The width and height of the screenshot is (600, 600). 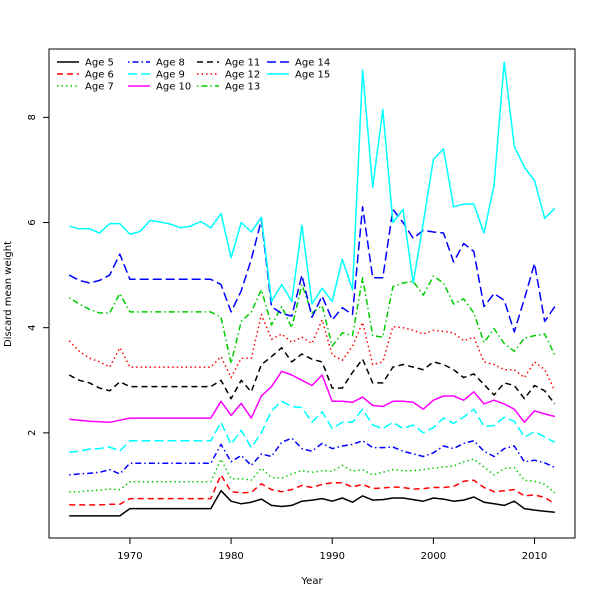 What do you see at coordinates (242, 75) in the screenshot?
I see `legend-label: Age 12` at bounding box center [242, 75].